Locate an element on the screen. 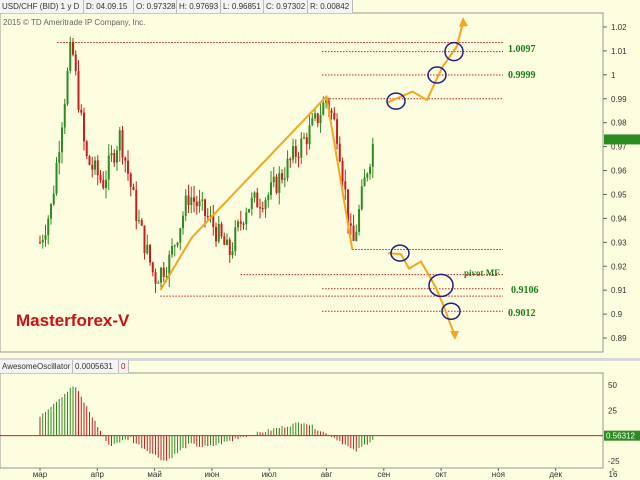  symbol-label: USD/CHF (BID) 1 y D is located at coordinates (42, 6).